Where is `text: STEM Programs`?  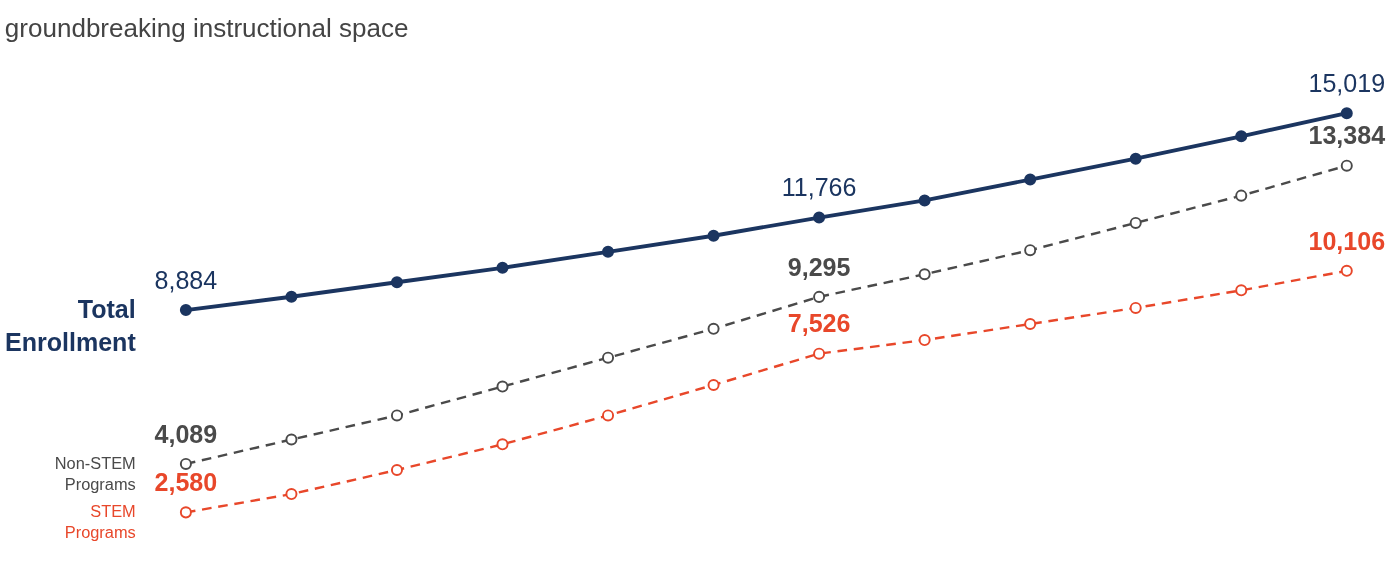
text: STEM Programs is located at coordinates (100, 522).